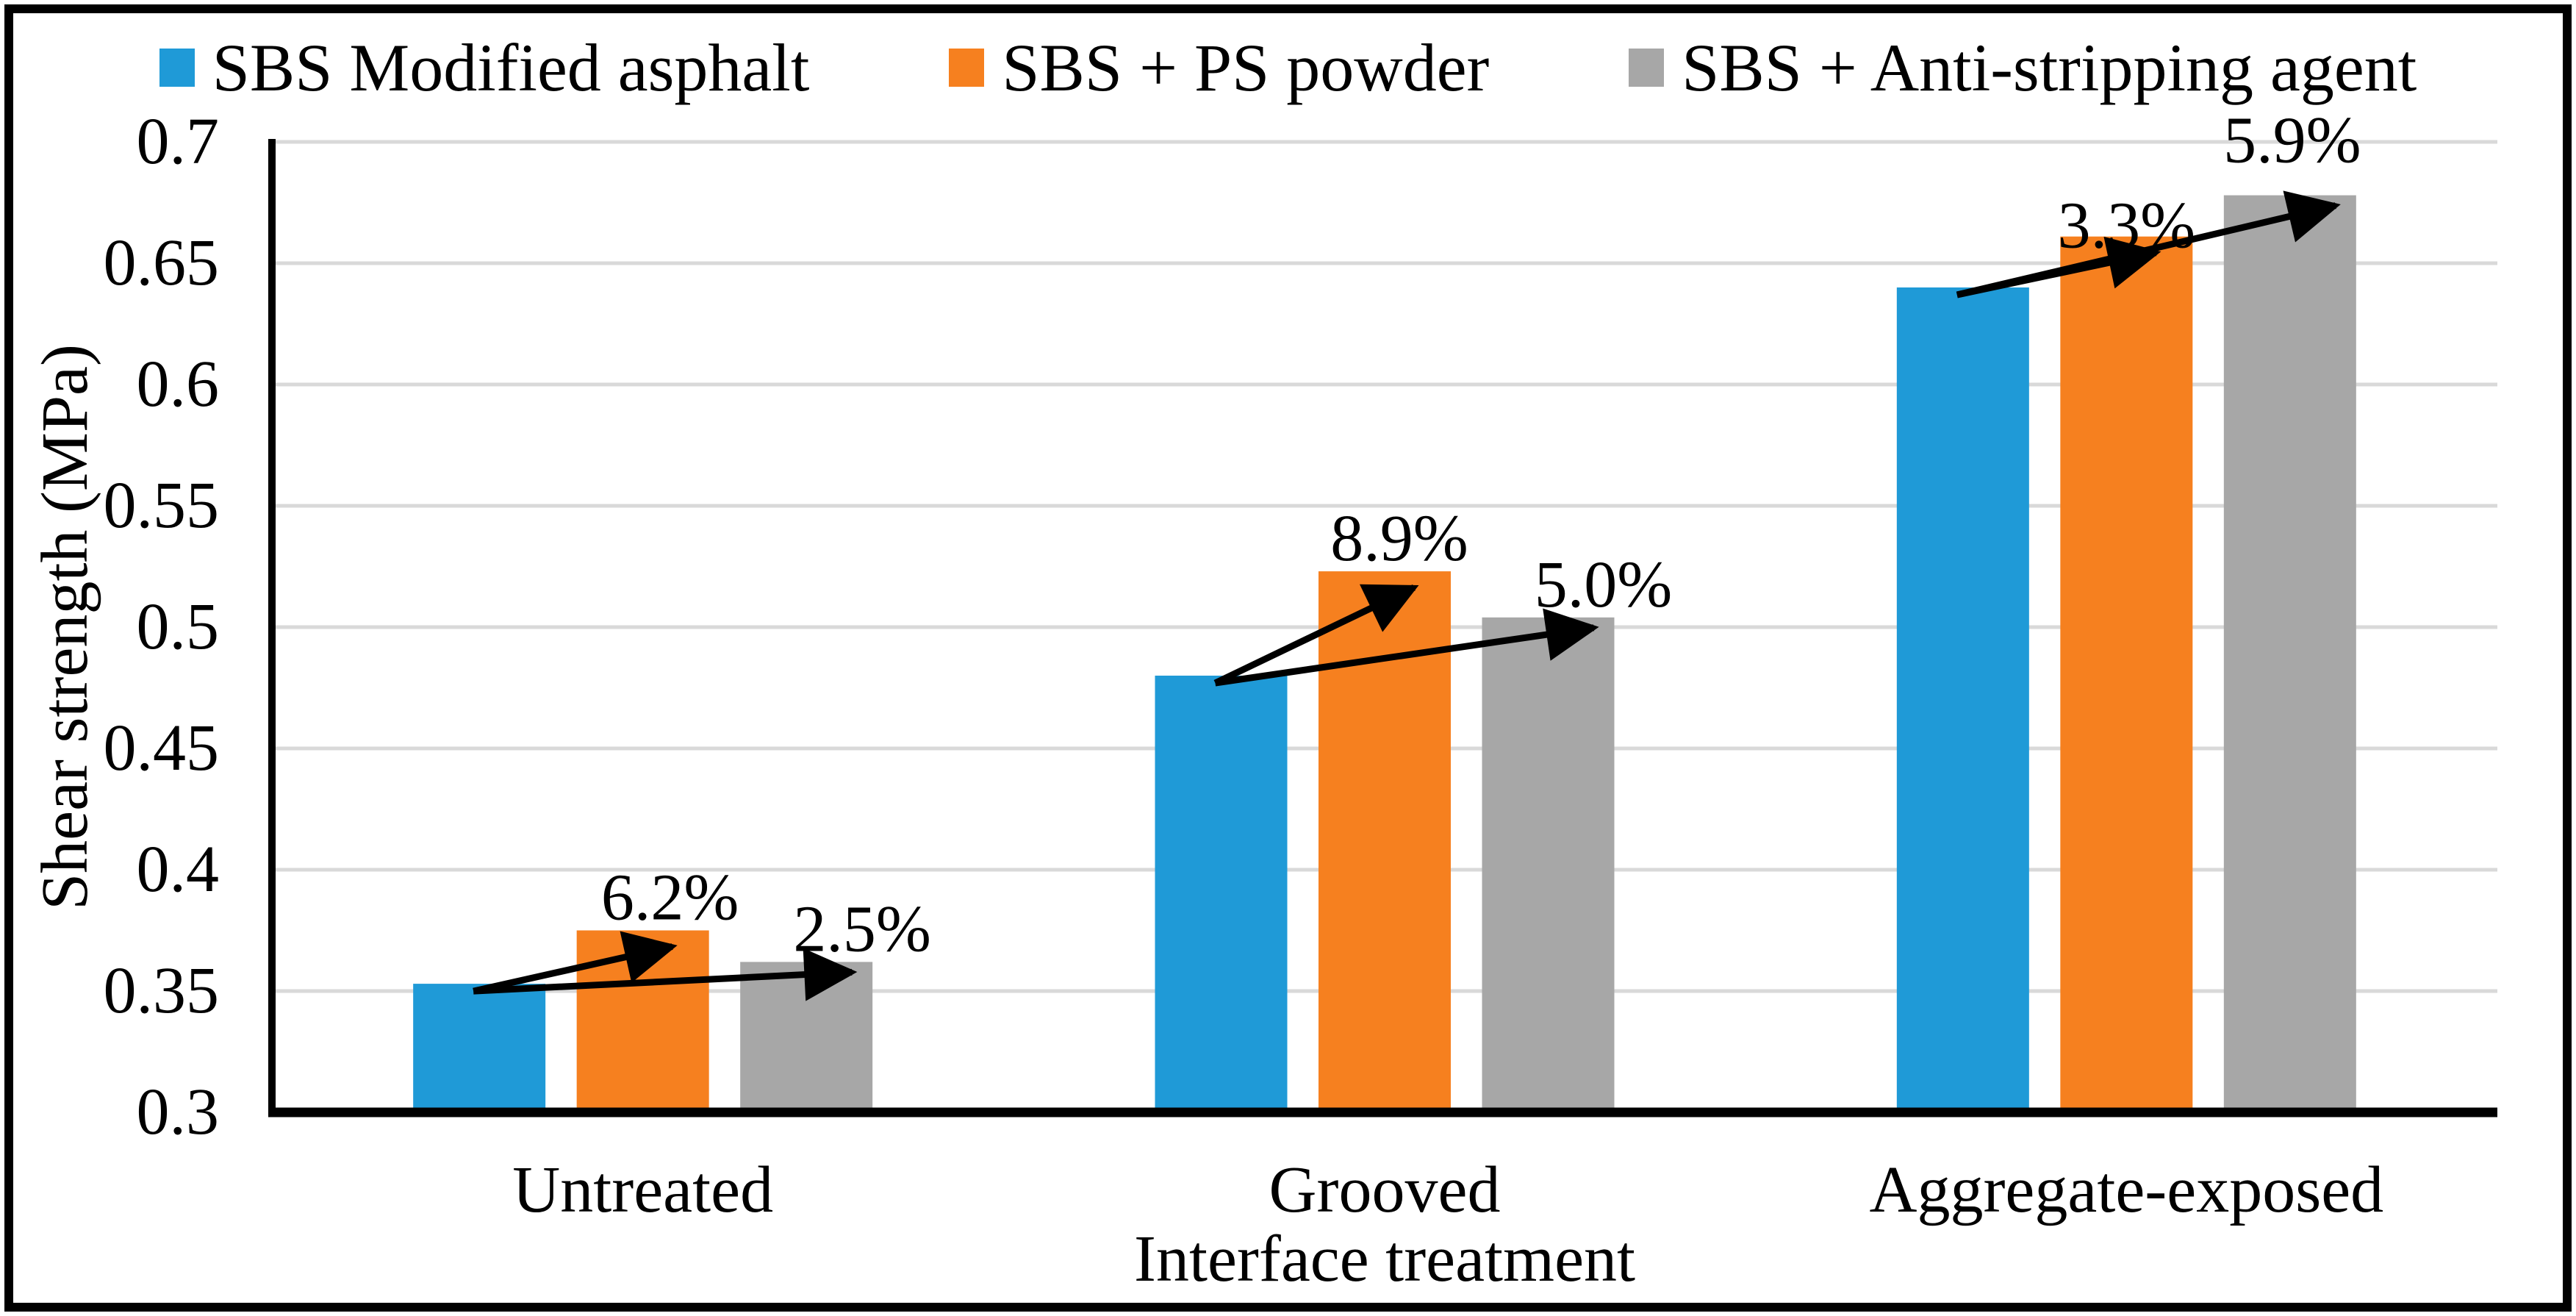 The height and width of the screenshot is (1316, 2576). I want to click on bar-sbs-ps-powder-aggregate-exposed, so click(2126, 674).